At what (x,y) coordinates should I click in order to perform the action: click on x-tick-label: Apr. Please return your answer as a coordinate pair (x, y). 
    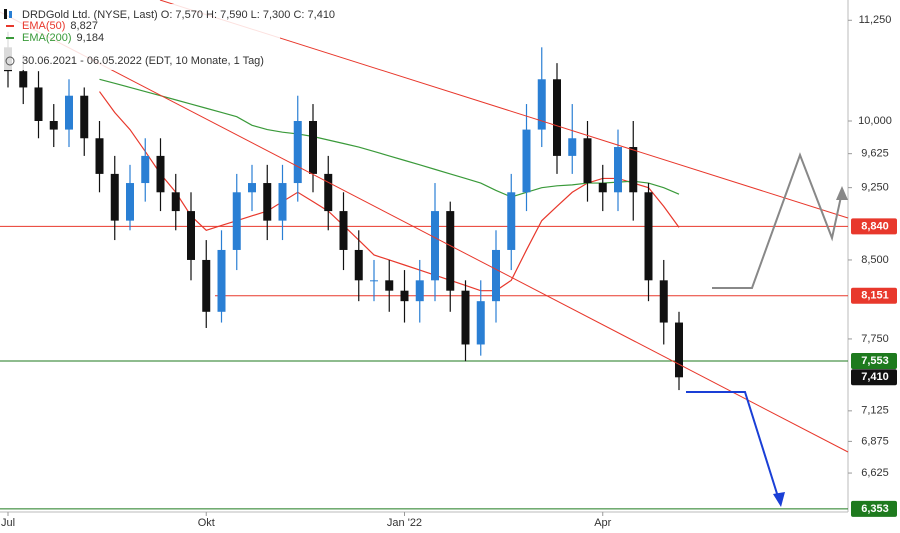
    Looking at the image, I should click on (602, 523).